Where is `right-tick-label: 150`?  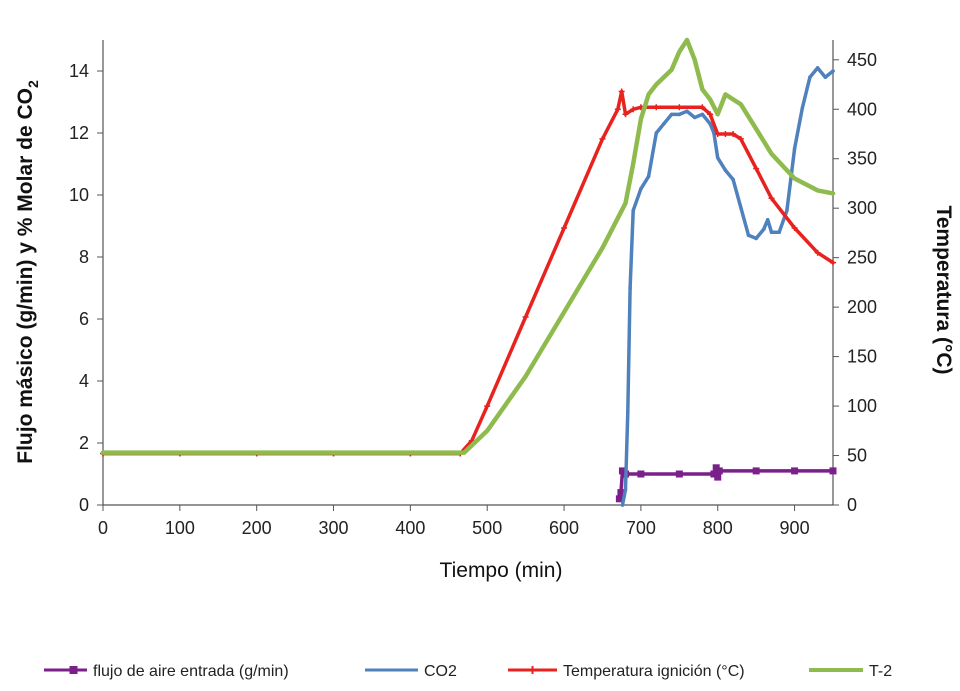 right-tick-label: 150 is located at coordinates (862, 357).